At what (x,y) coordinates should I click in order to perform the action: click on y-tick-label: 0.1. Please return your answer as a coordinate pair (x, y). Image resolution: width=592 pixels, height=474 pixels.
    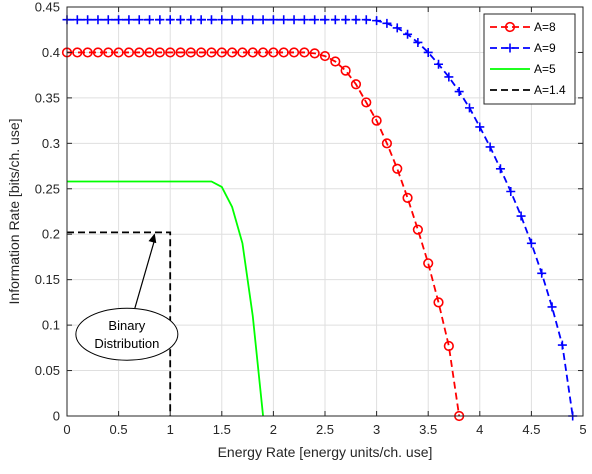
    Looking at the image, I should click on (51, 325).